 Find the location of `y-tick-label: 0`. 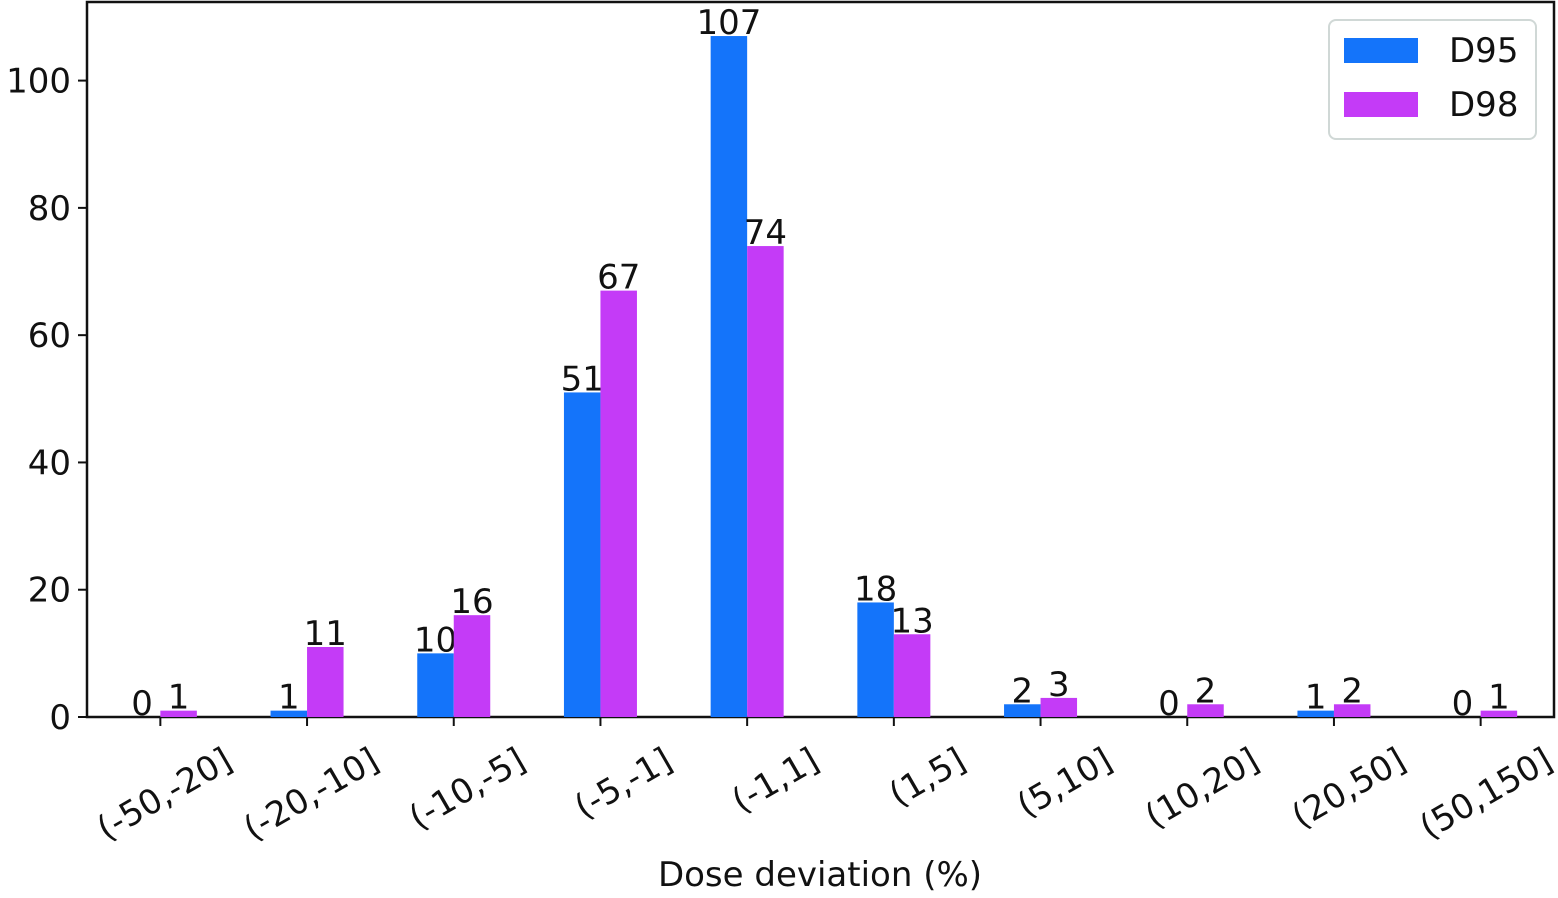

y-tick-label: 0 is located at coordinates (60, 718).